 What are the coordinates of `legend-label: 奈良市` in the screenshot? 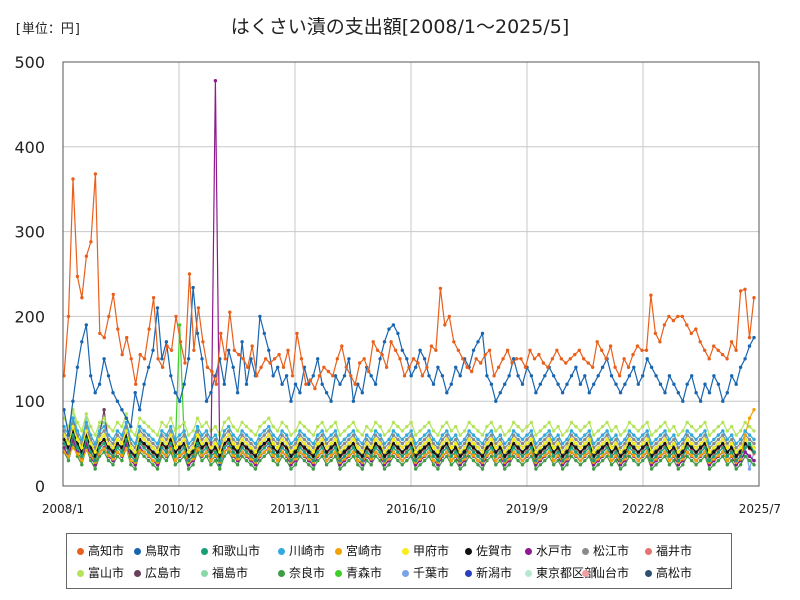 It's located at (307, 573).